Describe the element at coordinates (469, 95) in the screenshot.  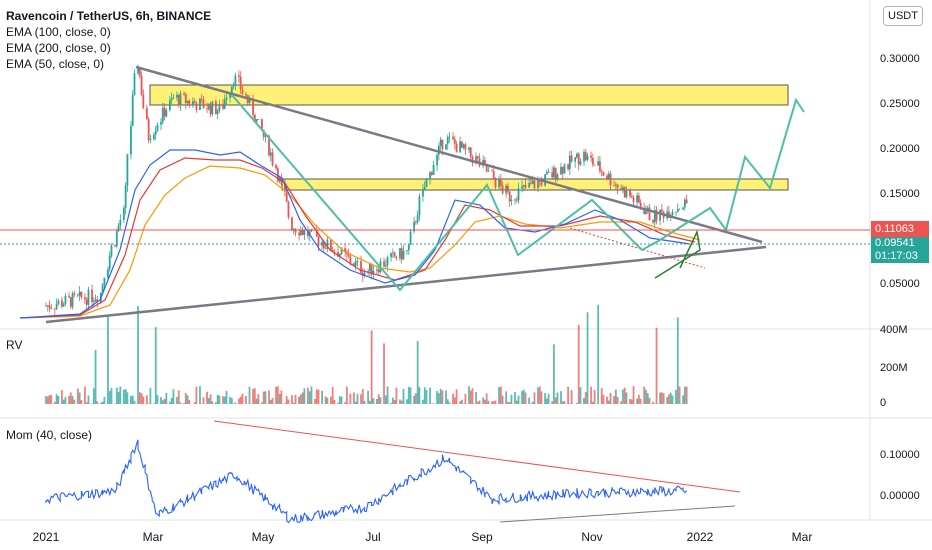
I see `resistance-zone-upper` at that location.